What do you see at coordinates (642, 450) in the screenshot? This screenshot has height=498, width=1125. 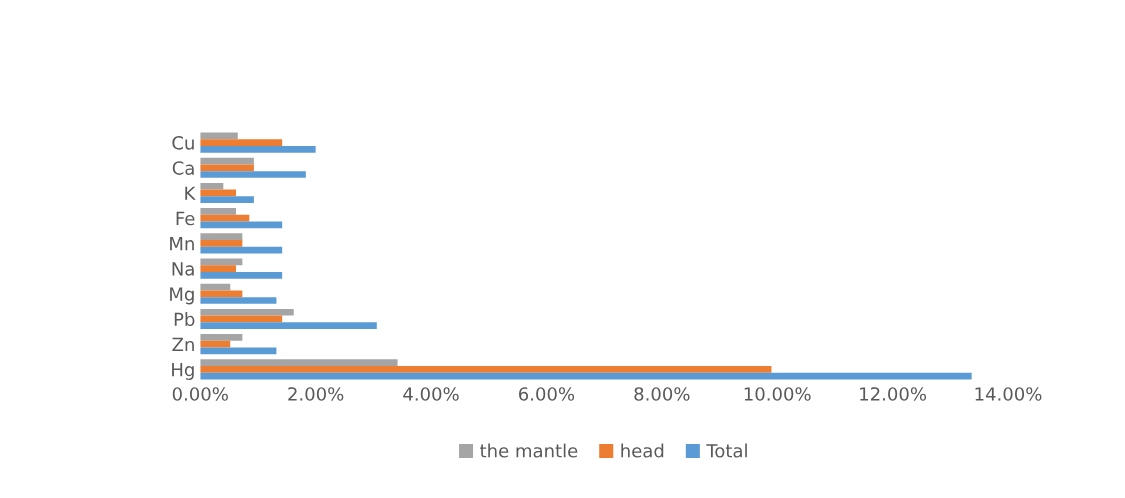 I see `legend-label: head` at bounding box center [642, 450].